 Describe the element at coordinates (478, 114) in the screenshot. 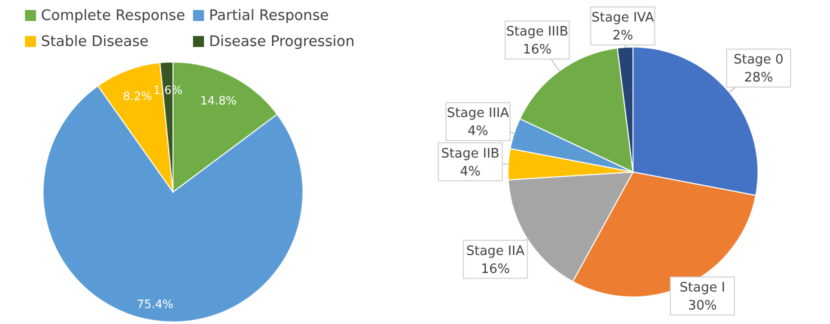

I see `slice-label: Stage IIIA` at that location.